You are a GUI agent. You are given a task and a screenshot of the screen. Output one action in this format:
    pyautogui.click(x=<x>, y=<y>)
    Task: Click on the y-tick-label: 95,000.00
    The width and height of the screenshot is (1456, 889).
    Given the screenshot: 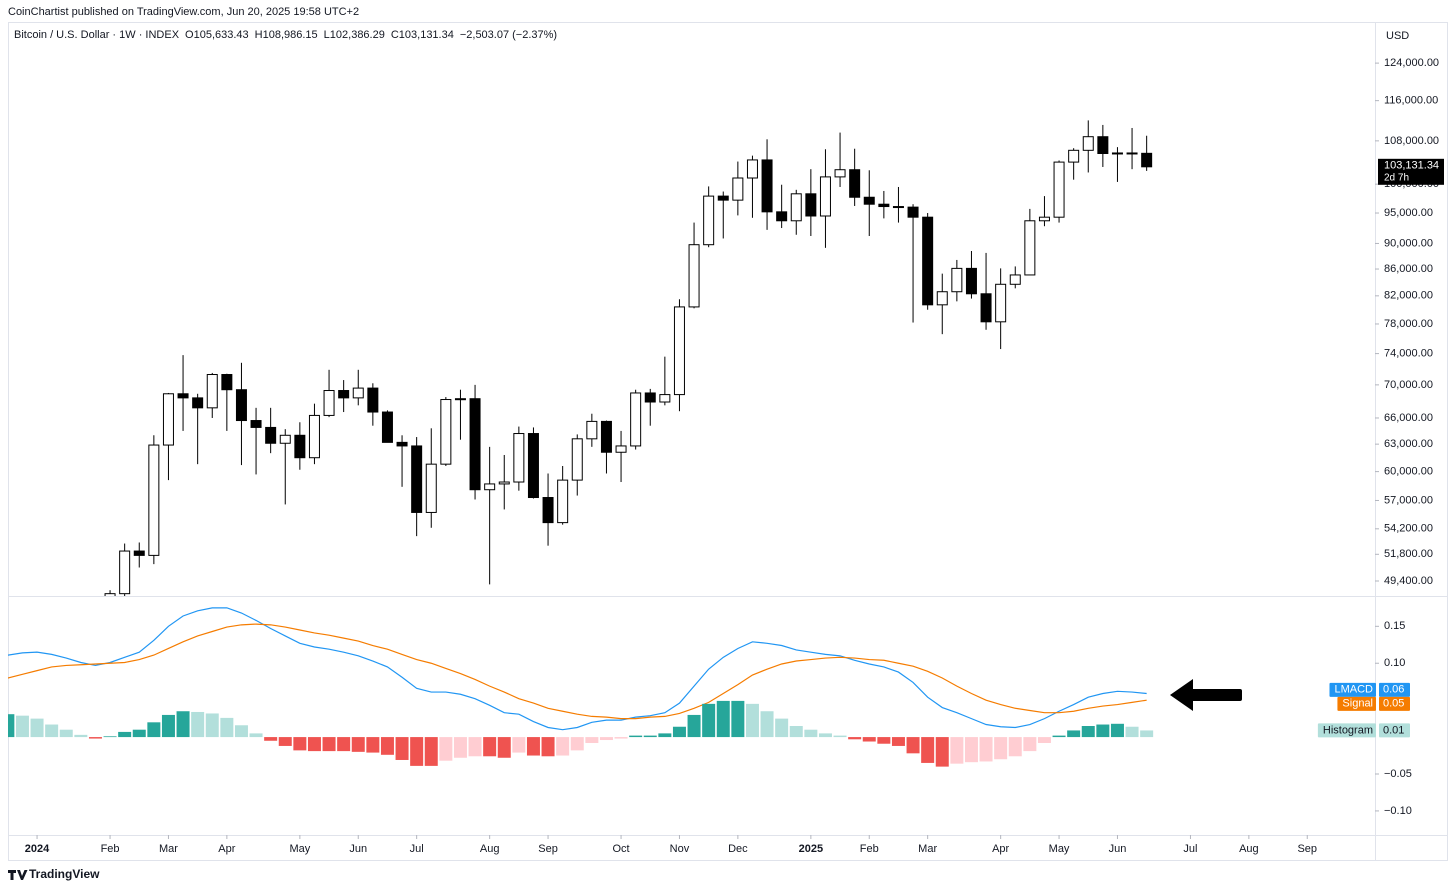 What is the action you would take?
    pyautogui.click(x=1408, y=213)
    